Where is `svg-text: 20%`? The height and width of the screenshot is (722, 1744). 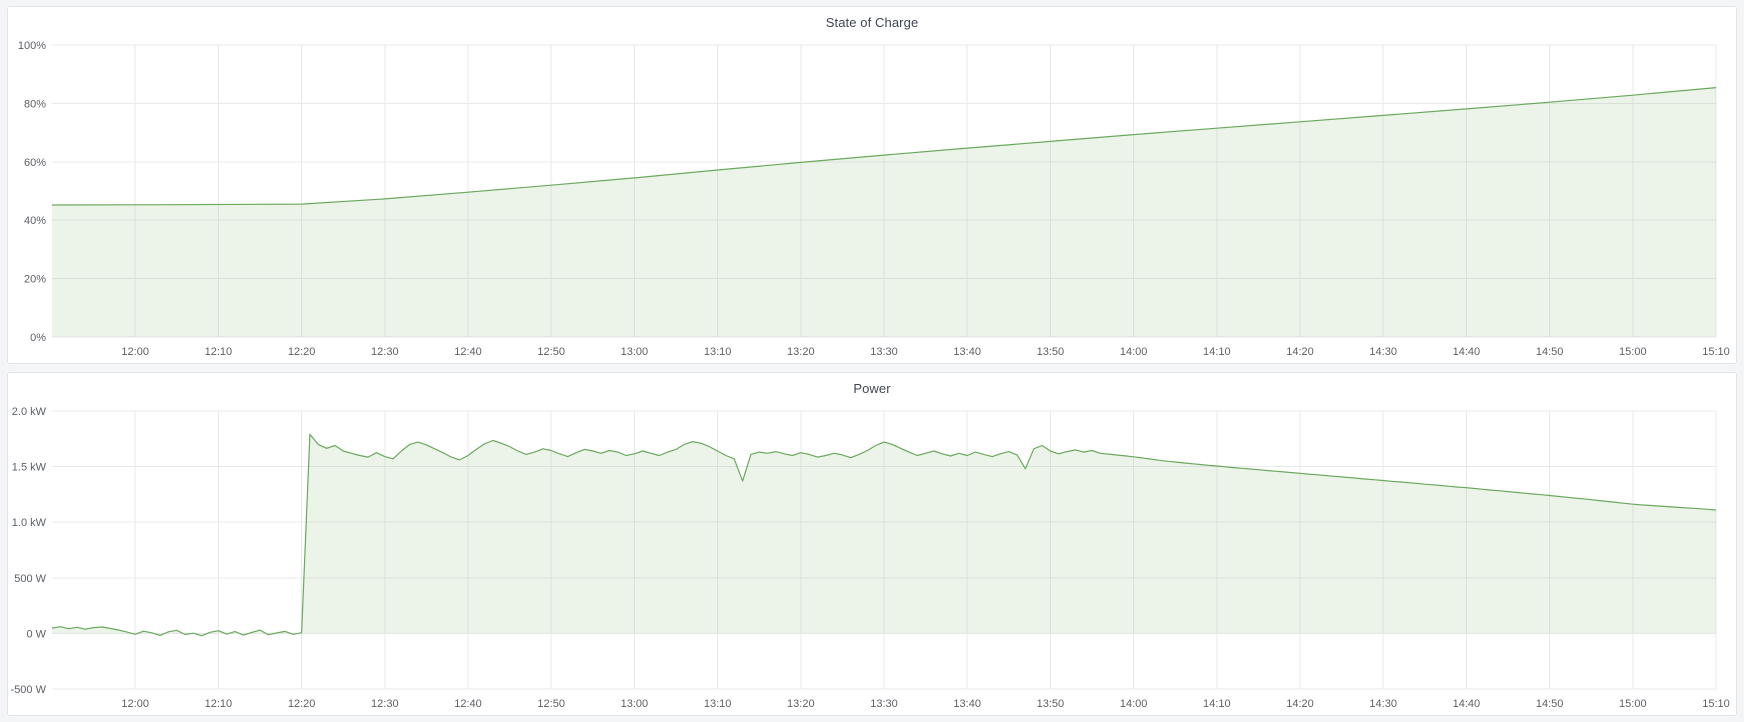 svg-text: 20% is located at coordinates (35, 280).